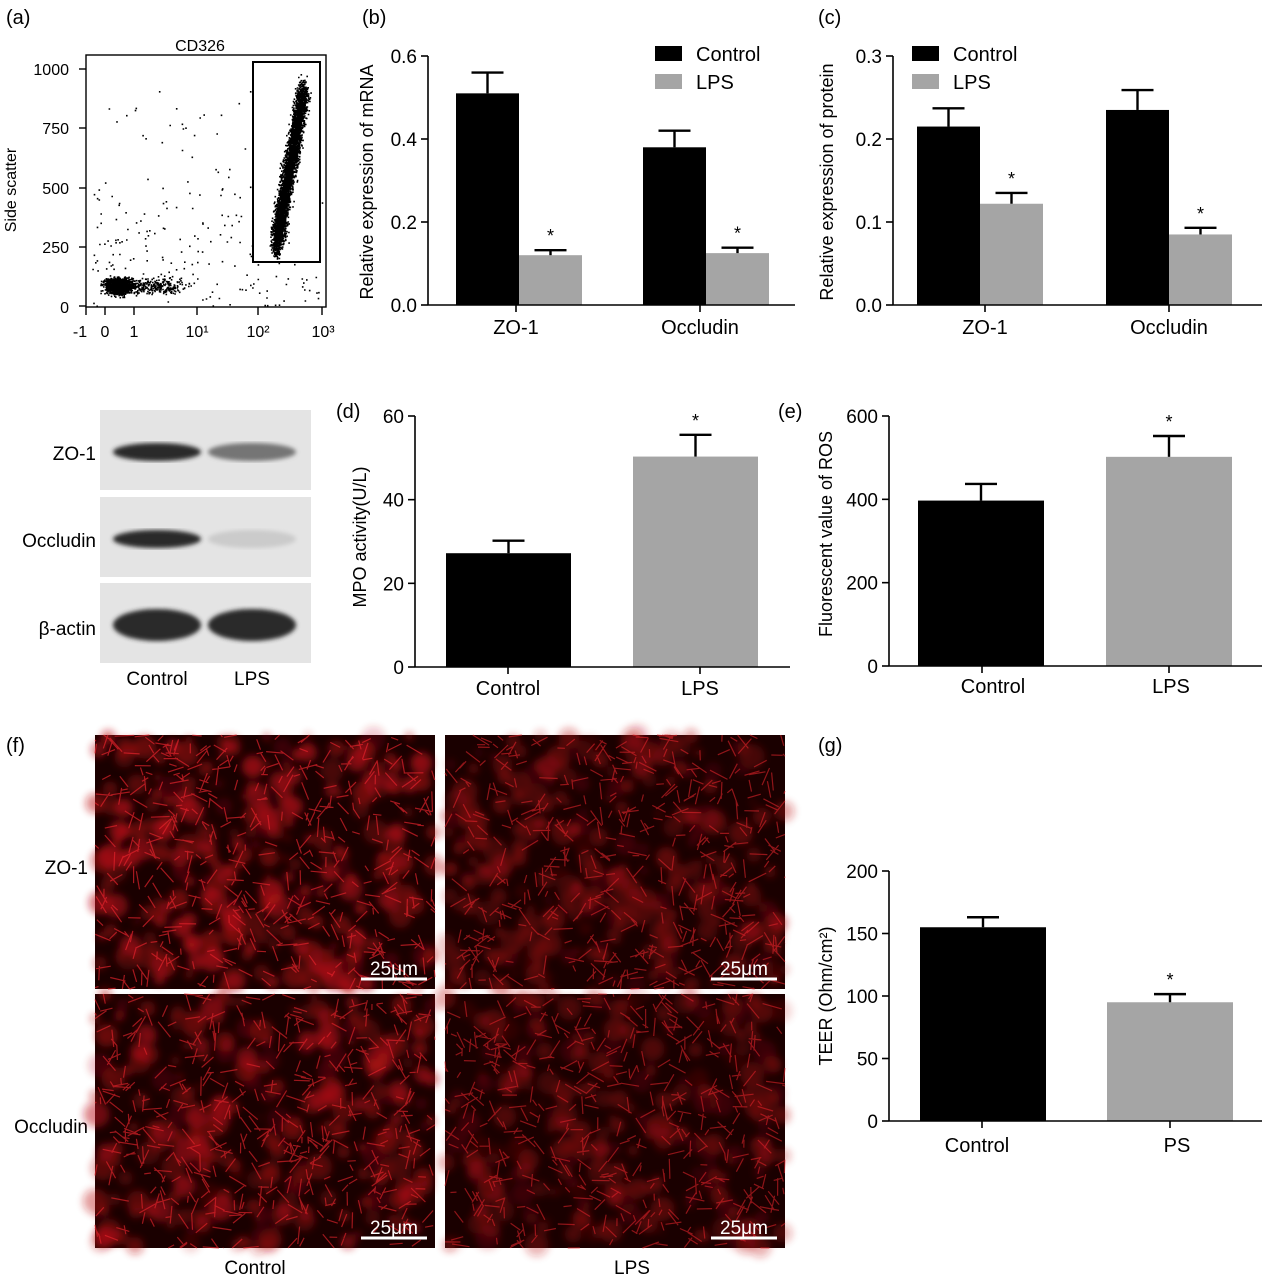  I want to click on y-tick-label: 100, so click(862, 997).